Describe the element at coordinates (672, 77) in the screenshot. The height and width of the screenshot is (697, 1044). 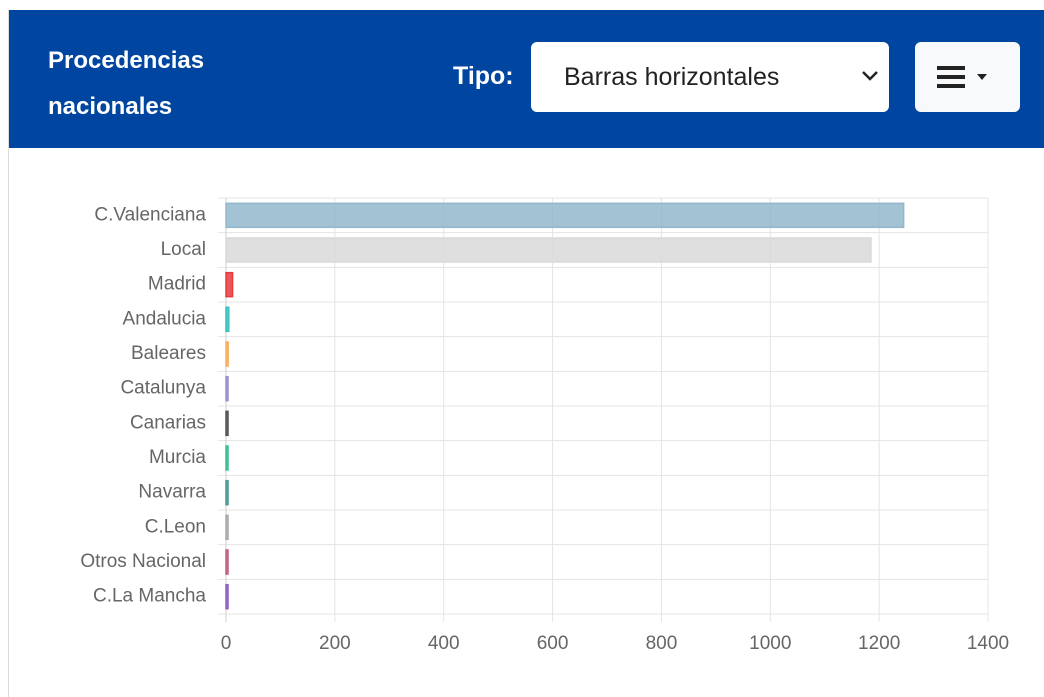
I see `select-value: Barras horizontales` at that location.